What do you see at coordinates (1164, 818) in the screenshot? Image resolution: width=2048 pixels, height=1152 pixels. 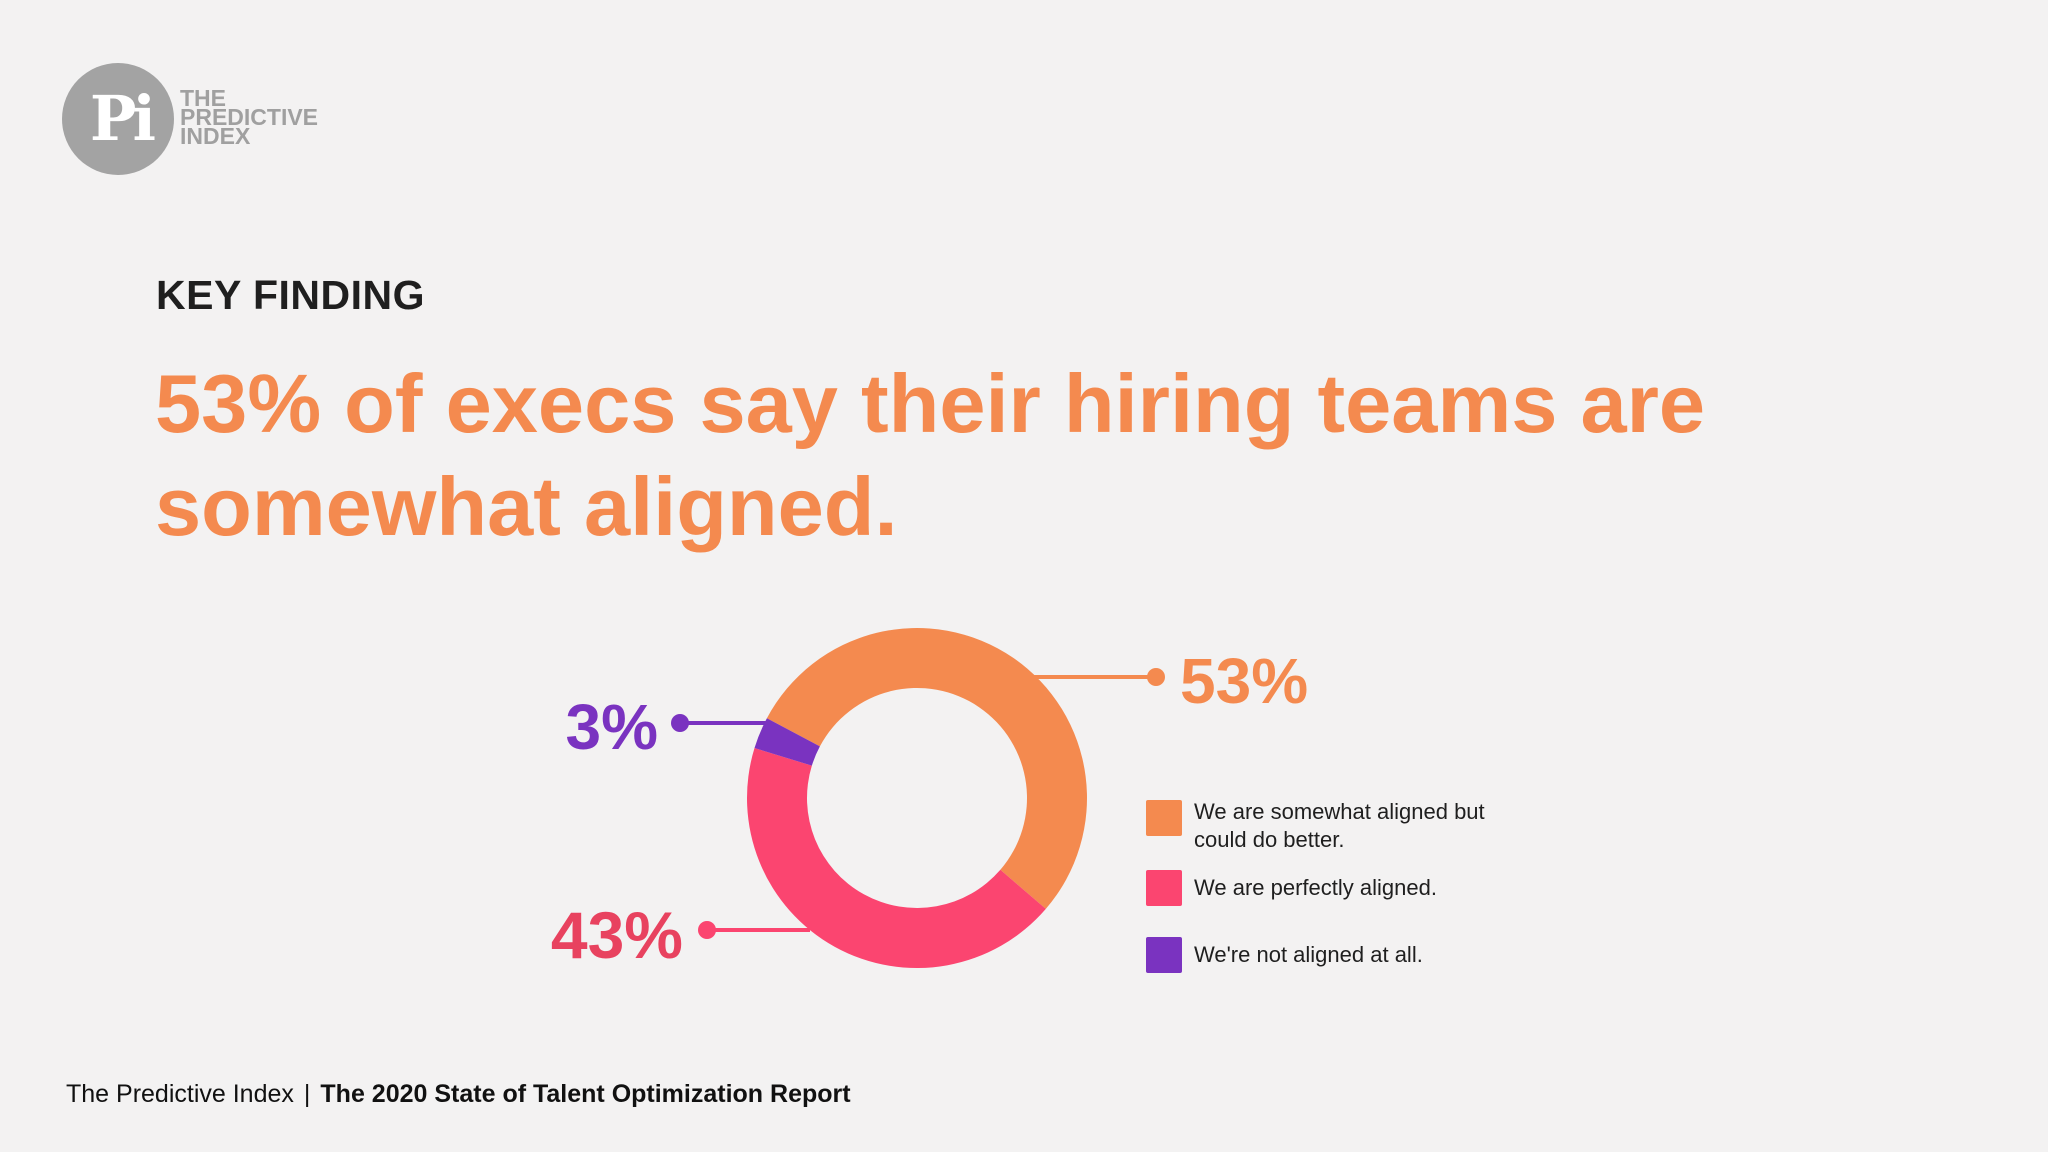 I see `legend-swatch-somewhat-aligned` at bounding box center [1164, 818].